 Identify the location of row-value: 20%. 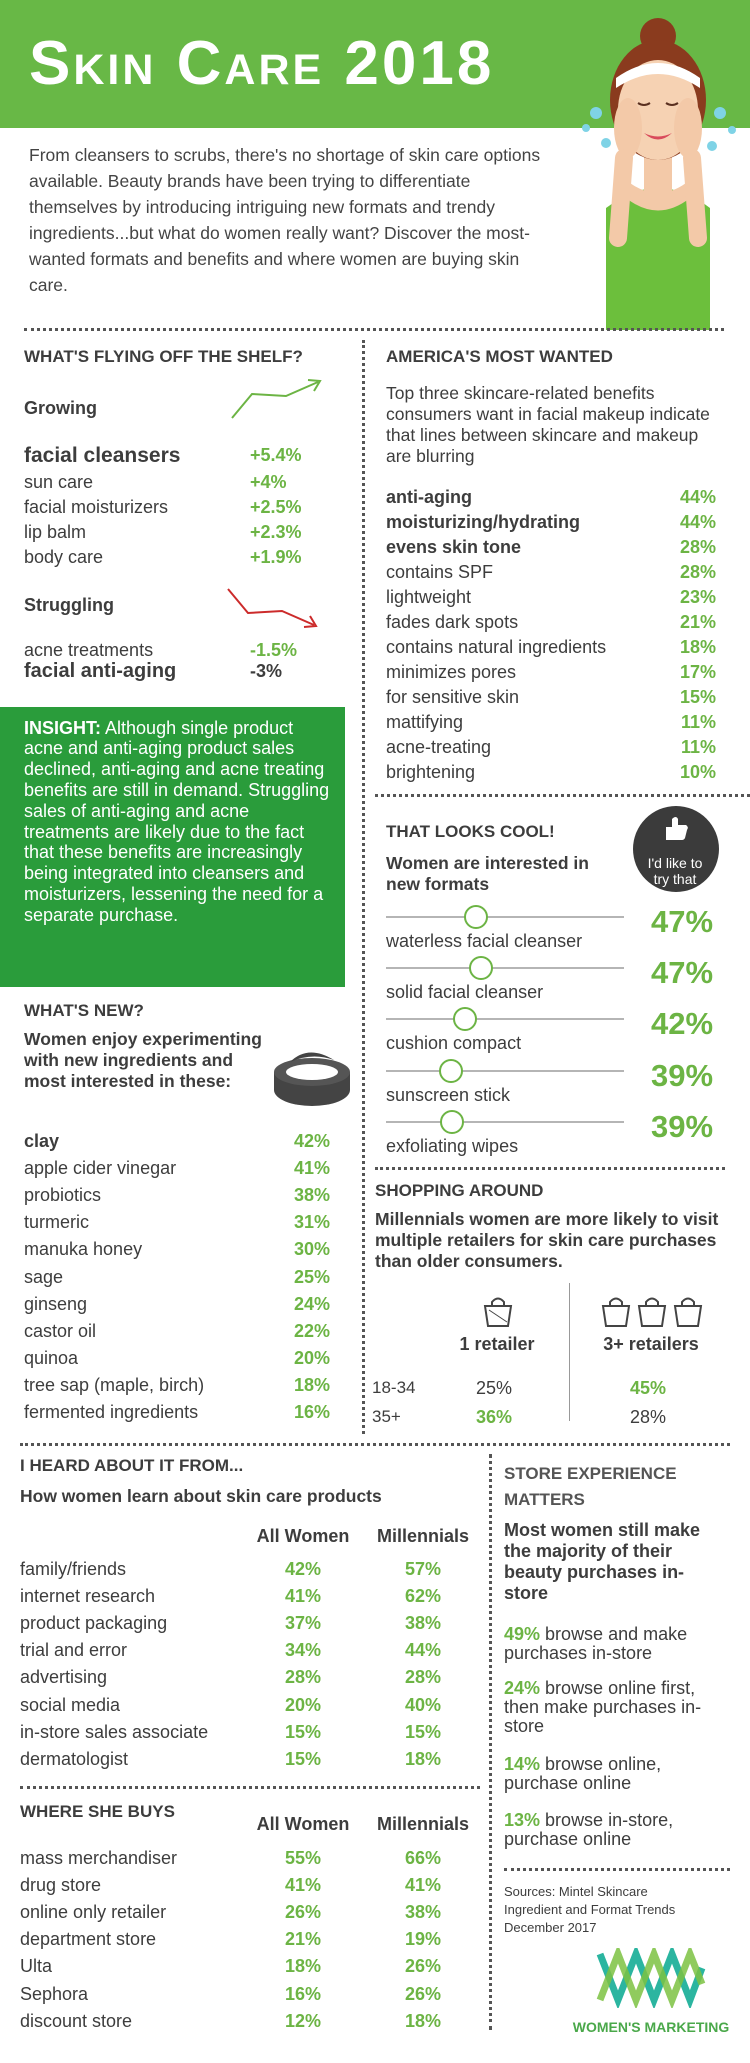
(303, 1704).